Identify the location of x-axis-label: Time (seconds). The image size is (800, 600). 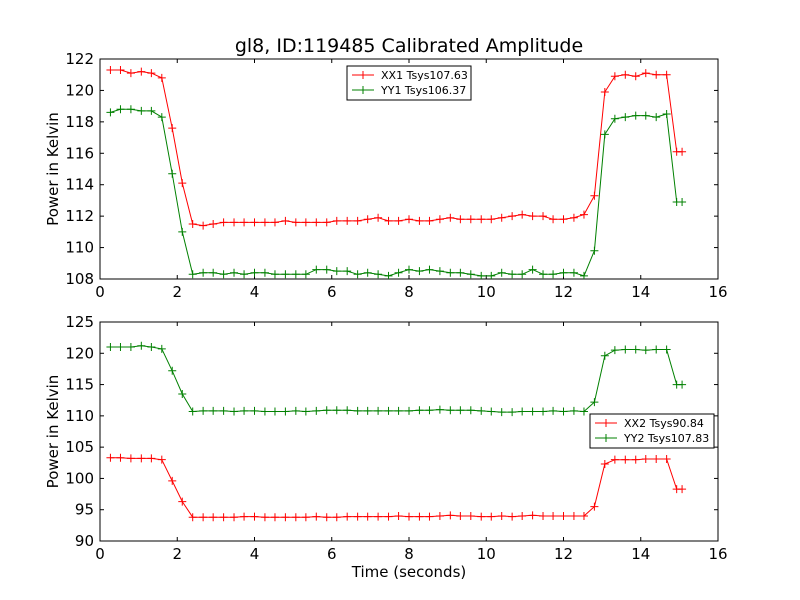
(409, 572).